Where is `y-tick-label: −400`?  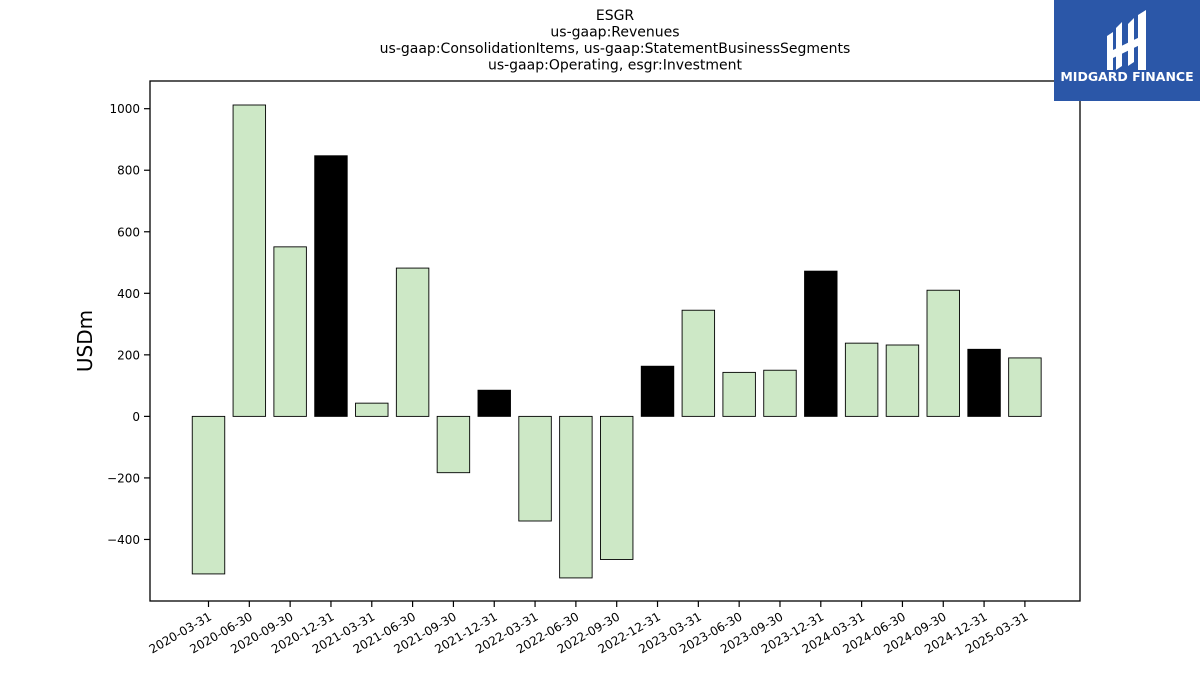
y-tick-label: −400 is located at coordinates (123, 540).